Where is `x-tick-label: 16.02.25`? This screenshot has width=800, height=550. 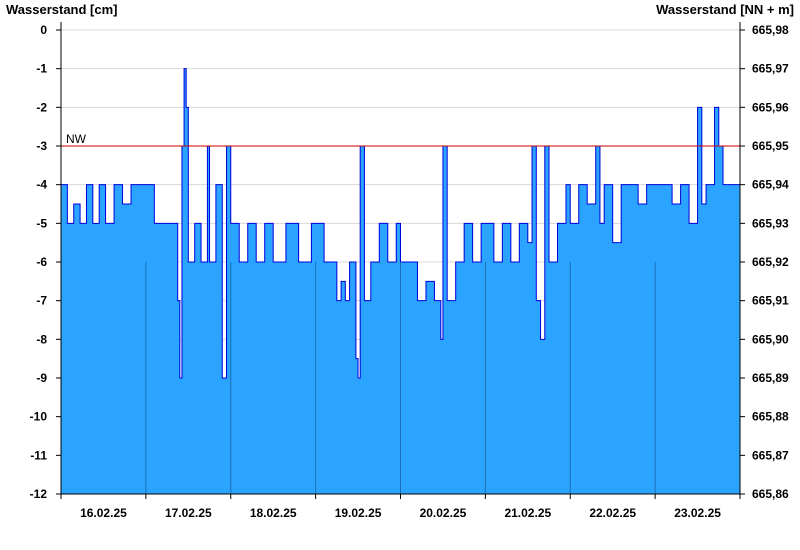 x-tick-label: 16.02.25 is located at coordinates (103, 513).